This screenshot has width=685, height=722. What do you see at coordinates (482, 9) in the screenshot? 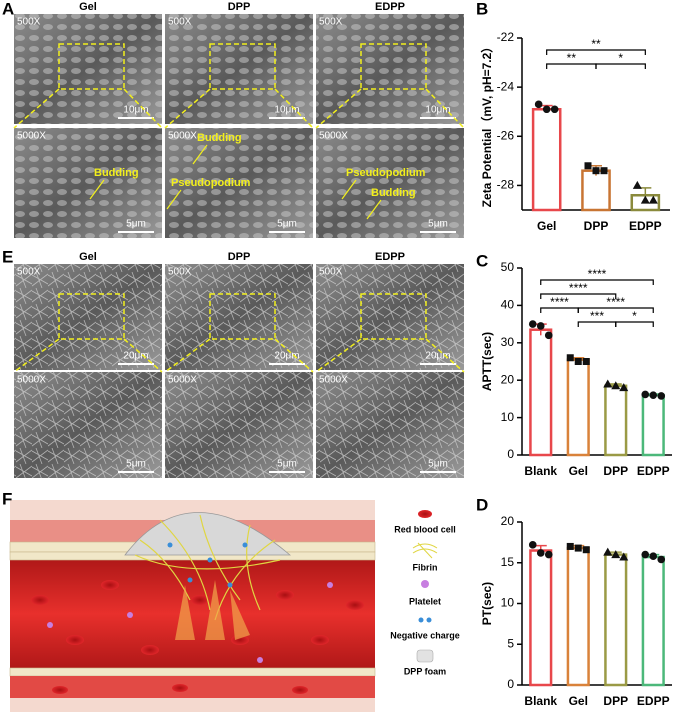
I see `panel-label: B` at bounding box center [482, 9].